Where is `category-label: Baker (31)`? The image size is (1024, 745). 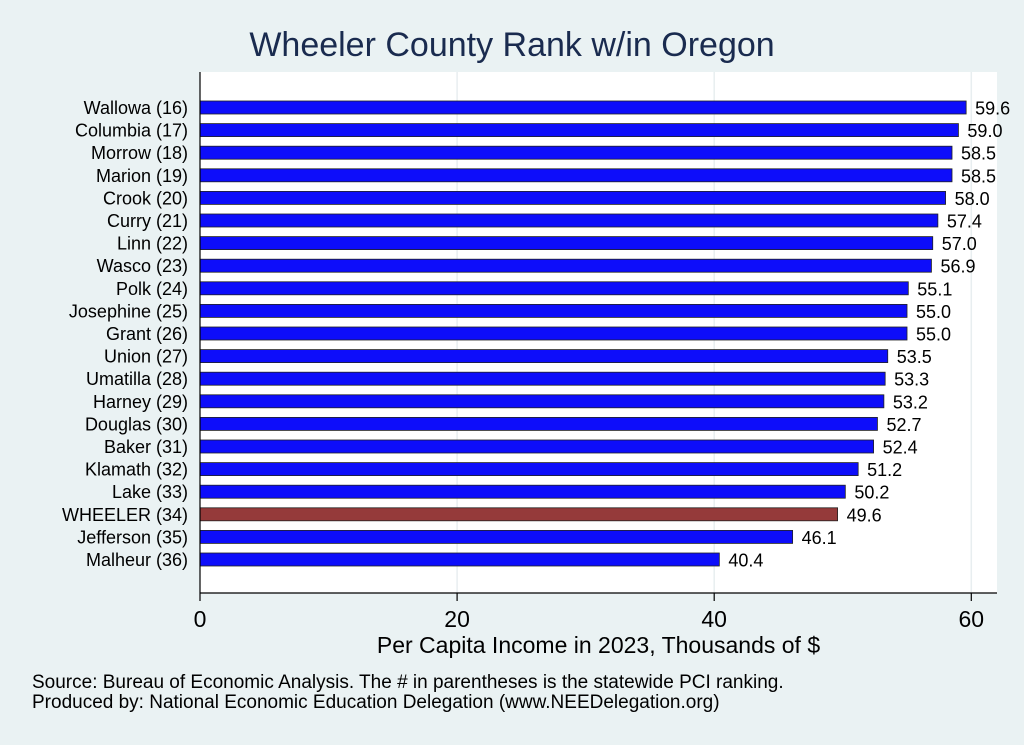 category-label: Baker (31) is located at coordinates (146, 447).